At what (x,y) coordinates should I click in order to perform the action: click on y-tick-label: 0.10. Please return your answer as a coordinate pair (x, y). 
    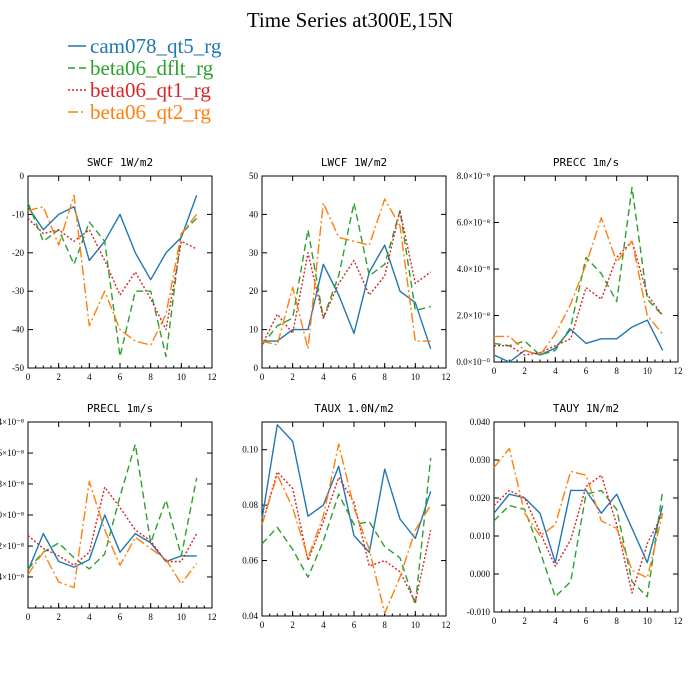
    Looking at the image, I should click on (250, 450).